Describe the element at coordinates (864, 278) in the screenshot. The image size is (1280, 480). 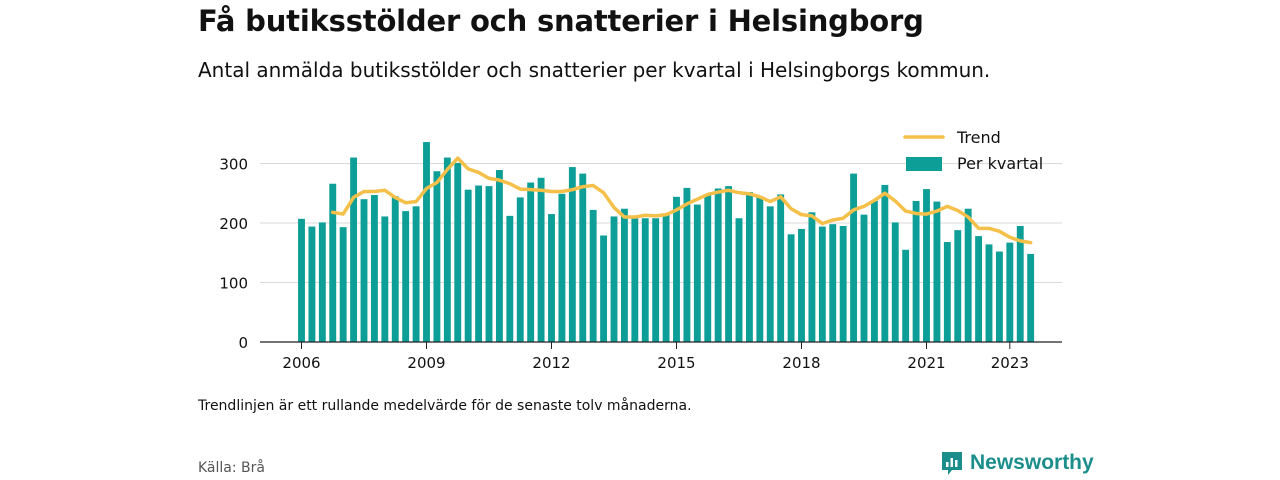
I see `bar-2019Q3` at that location.